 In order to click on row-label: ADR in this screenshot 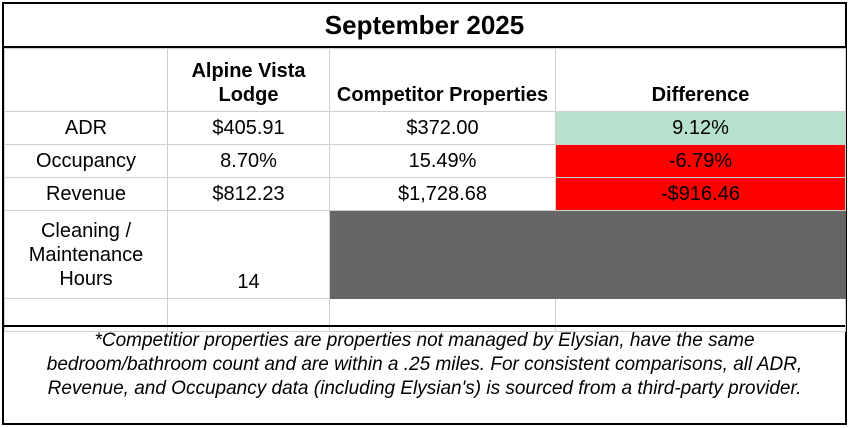, I will do `click(86, 128)`.